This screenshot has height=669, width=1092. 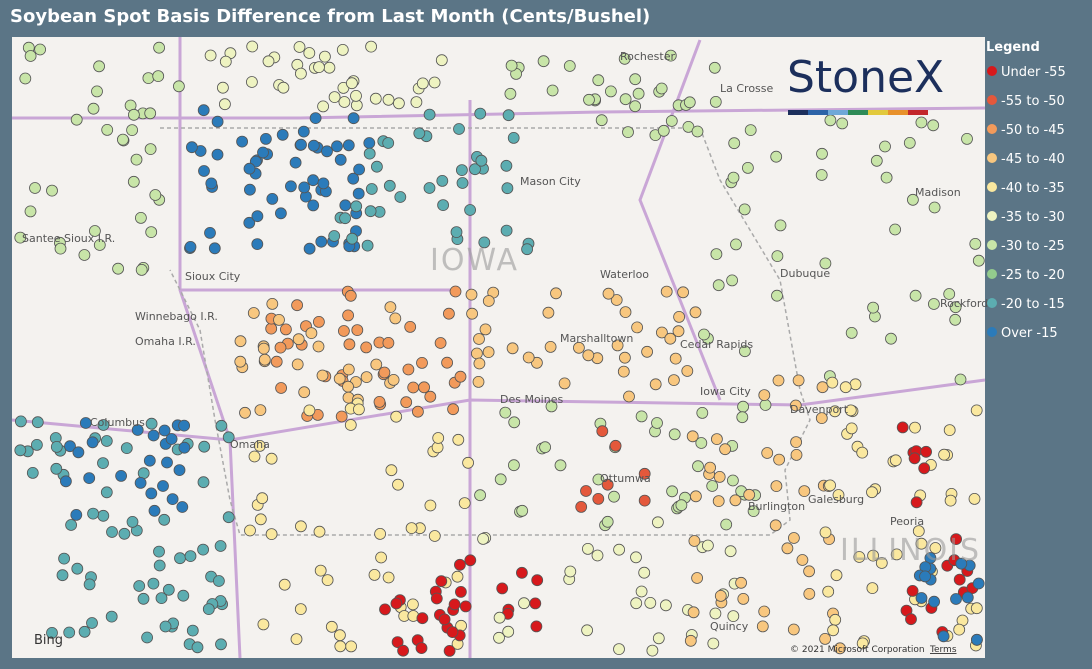 What do you see at coordinates (250, 444) in the screenshot?
I see `place-label: Omaha` at bounding box center [250, 444].